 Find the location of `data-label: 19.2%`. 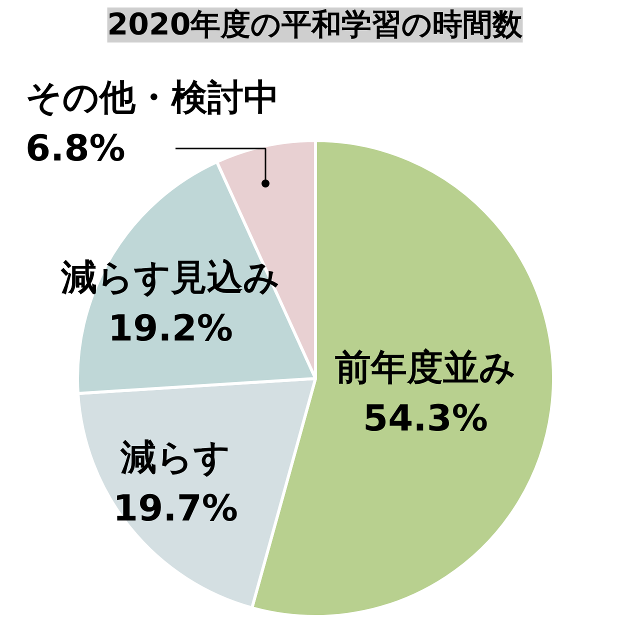

data-label: 19.2% is located at coordinates (170, 329).